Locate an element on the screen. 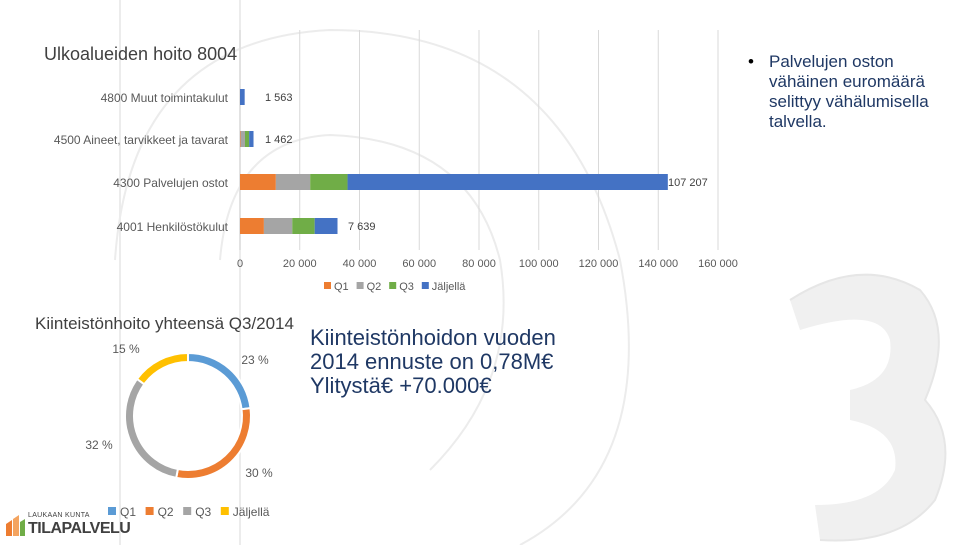  bar-legend: Q1 Q2 Q3 Jäljellä is located at coordinates (395, 287).